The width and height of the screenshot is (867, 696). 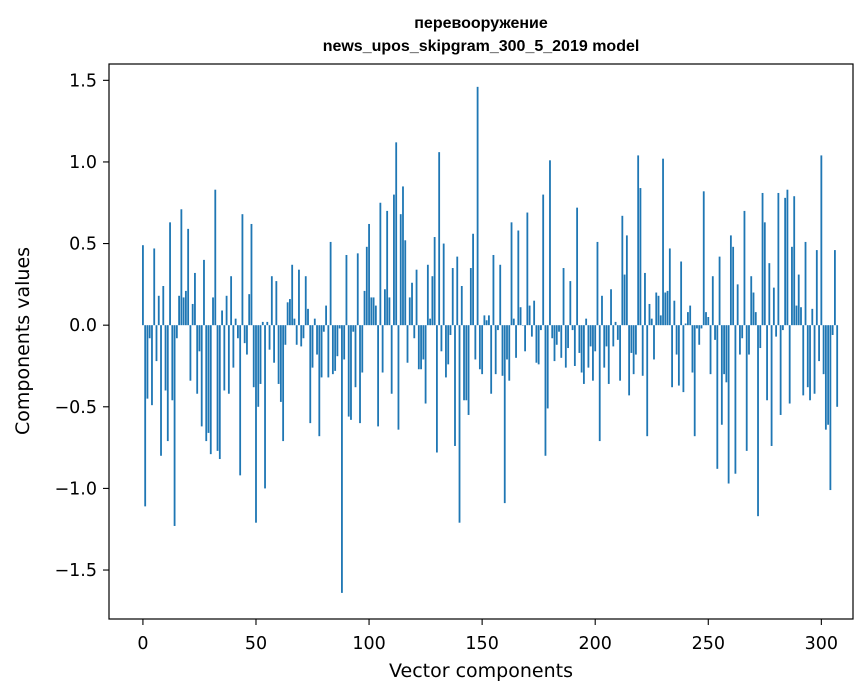 I want to click on y-tick-label: 0.5, so click(x=83, y=245).